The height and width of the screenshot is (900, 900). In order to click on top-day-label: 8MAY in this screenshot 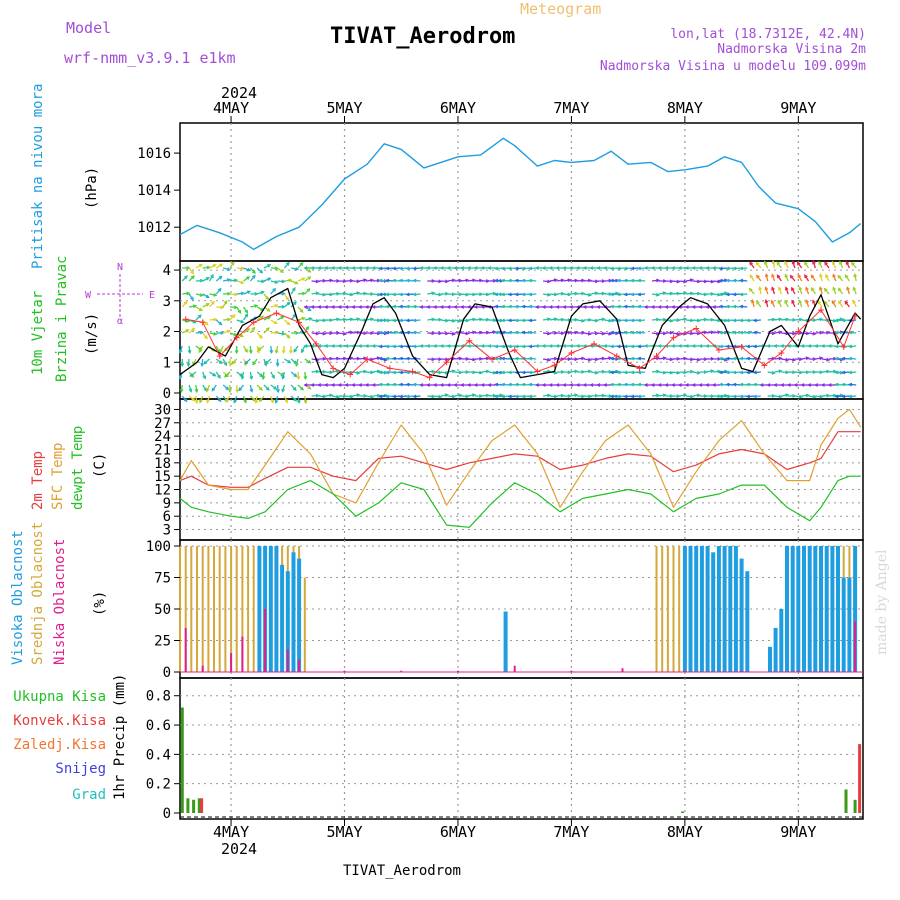, I will do `click(685, 108)`.